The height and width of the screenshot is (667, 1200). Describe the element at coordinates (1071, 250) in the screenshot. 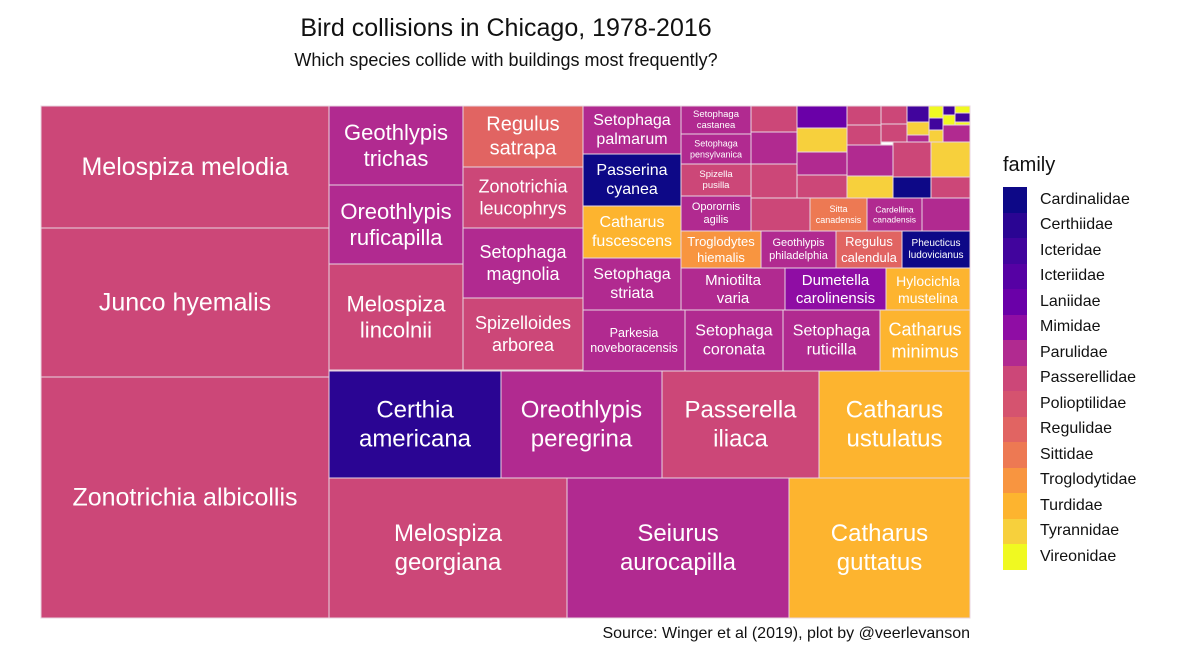

I see `legend-label: Icteridae` at that location.